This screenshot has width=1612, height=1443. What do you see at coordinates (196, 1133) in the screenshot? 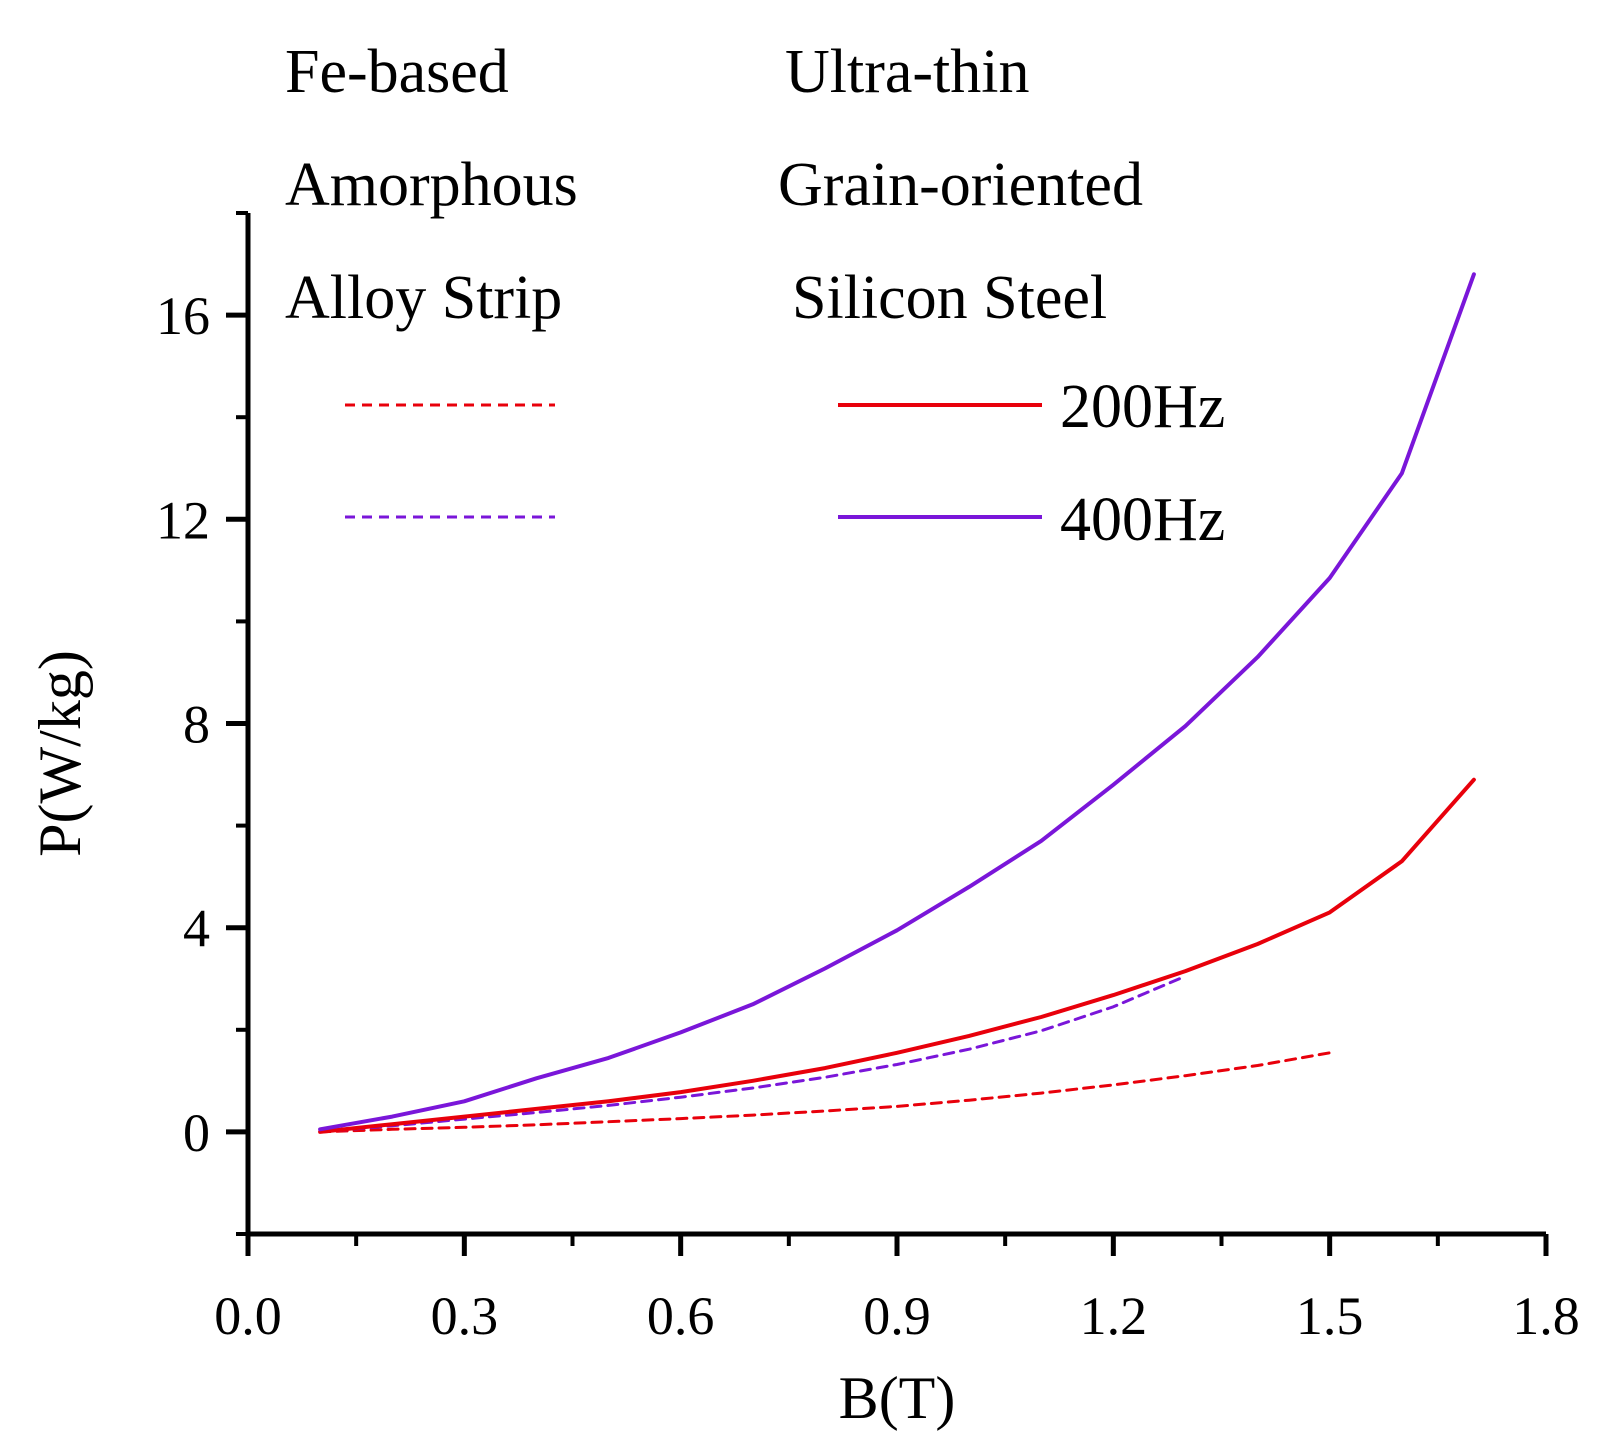
I see `y-tick-label: 0` at bounding box center [196, 1133].